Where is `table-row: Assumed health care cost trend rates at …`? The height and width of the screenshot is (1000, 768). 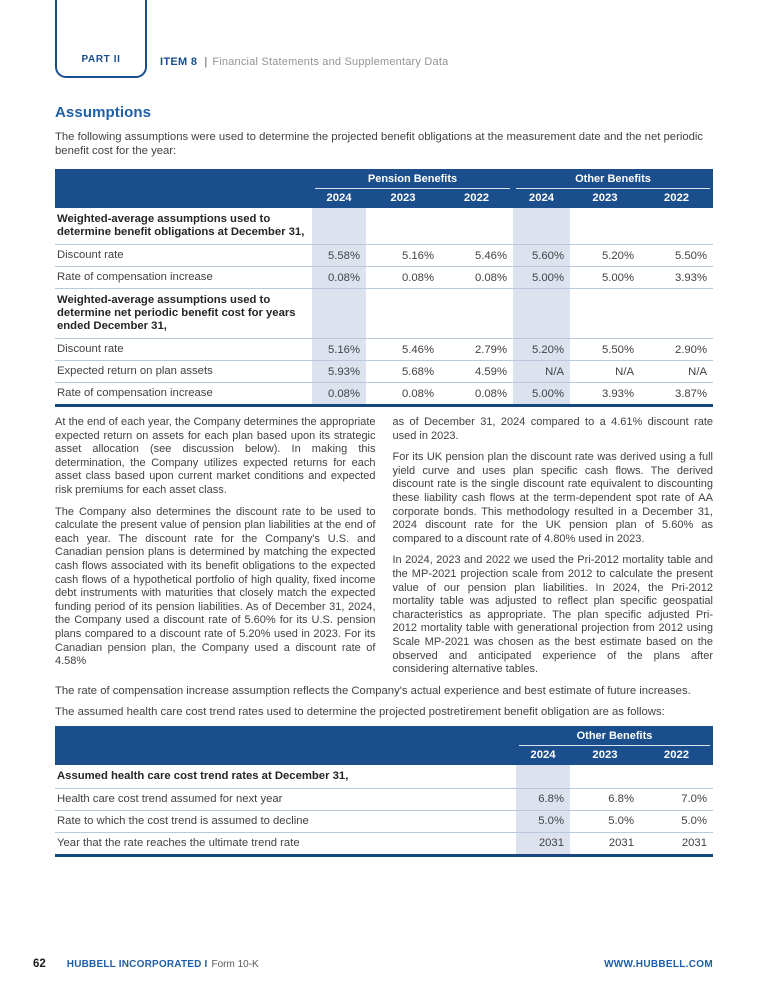 table-row: Assumed health care cost trend rates at … is located at coordinates (384, 776).